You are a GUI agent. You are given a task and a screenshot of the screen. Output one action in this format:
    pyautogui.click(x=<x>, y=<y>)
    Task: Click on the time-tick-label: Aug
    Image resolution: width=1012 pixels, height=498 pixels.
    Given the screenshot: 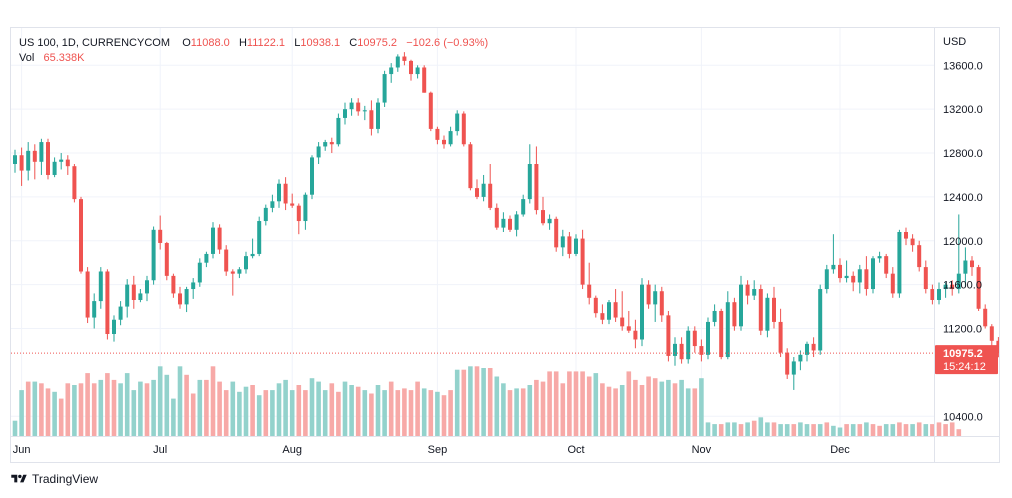 What is the action you would take?
    pyautogui.click(x=292, y=450)
    